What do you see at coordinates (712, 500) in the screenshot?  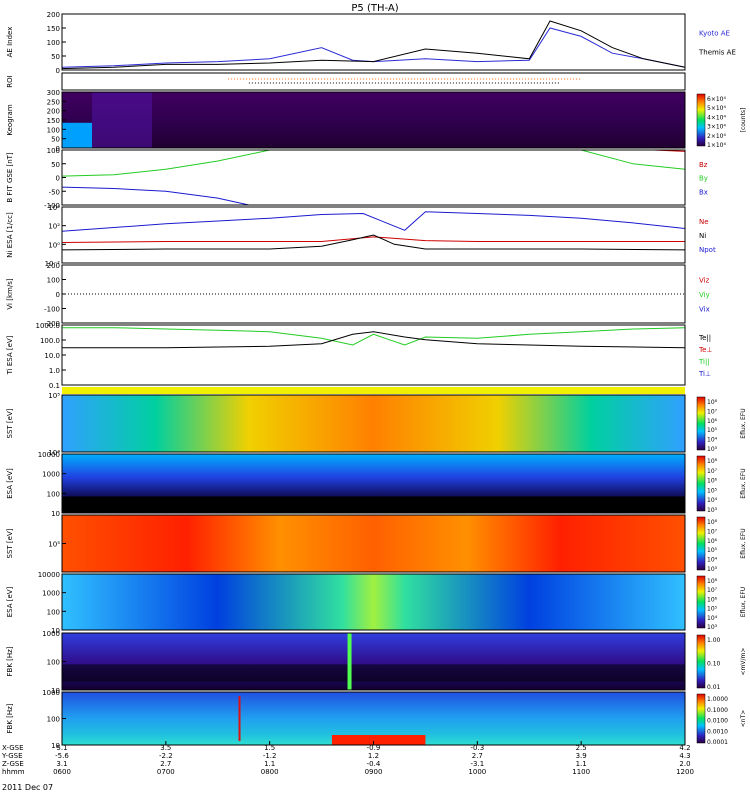 I see `esa1-cbtick-1: 10⁴` at bounding box center [712, 500].